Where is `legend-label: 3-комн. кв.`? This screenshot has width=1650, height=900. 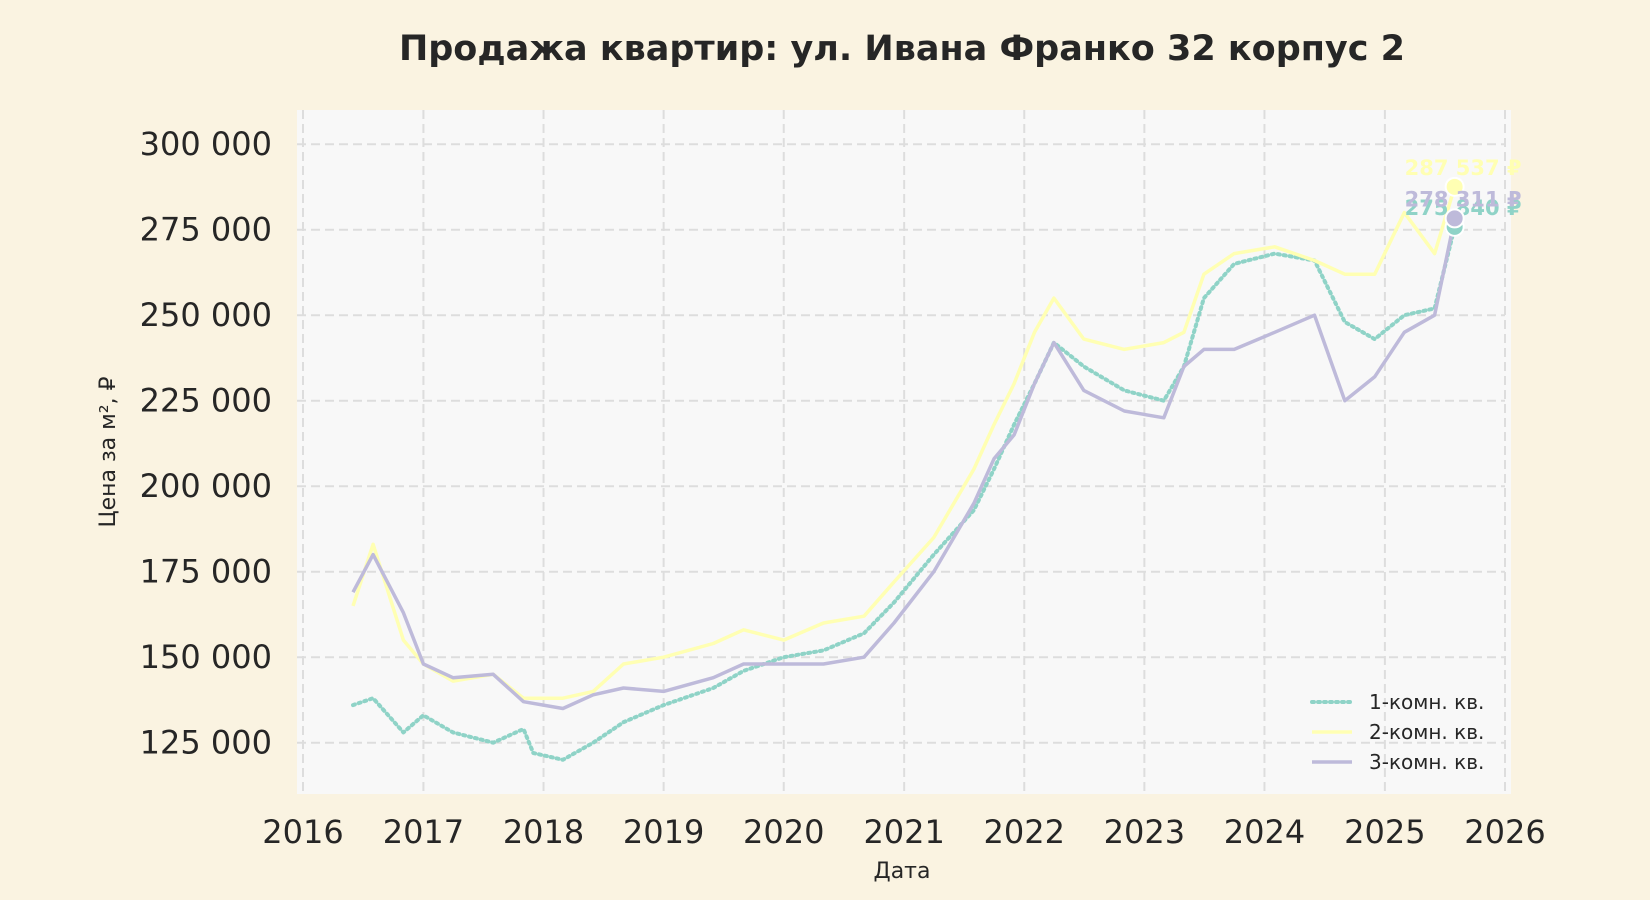 legend-label: 3-комн. кв. is located at coordinates (1426, 762).